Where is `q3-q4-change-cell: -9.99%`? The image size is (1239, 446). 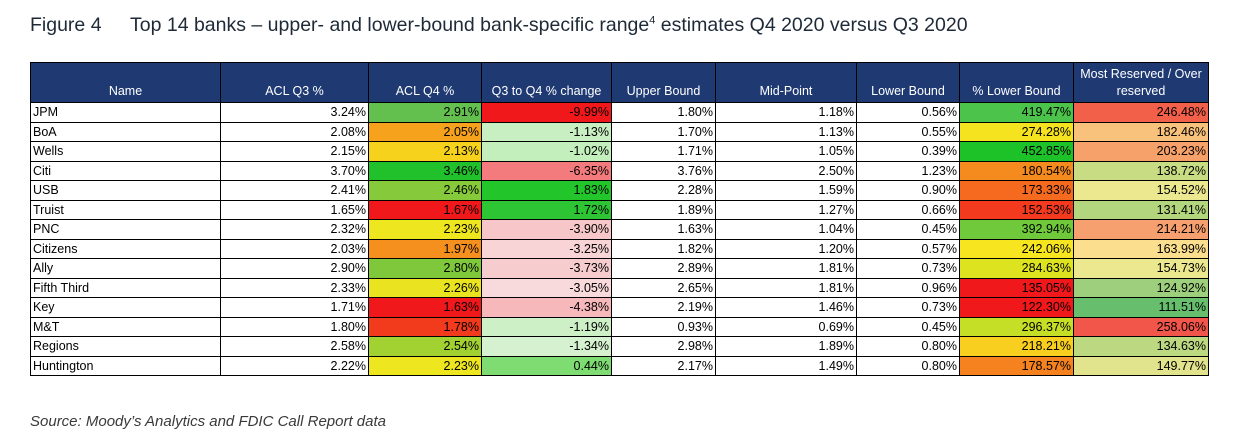
q3-q4-change-cell: -9.99% is located at coordinates (546, 112).